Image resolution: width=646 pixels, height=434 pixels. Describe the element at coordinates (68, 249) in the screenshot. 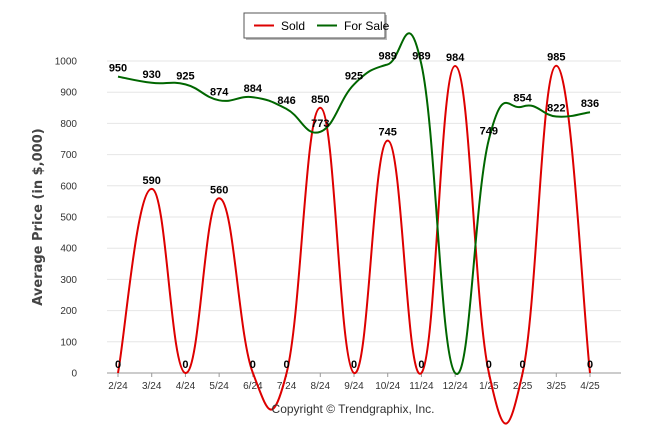

I see `y-tick-label: 400` at that location.